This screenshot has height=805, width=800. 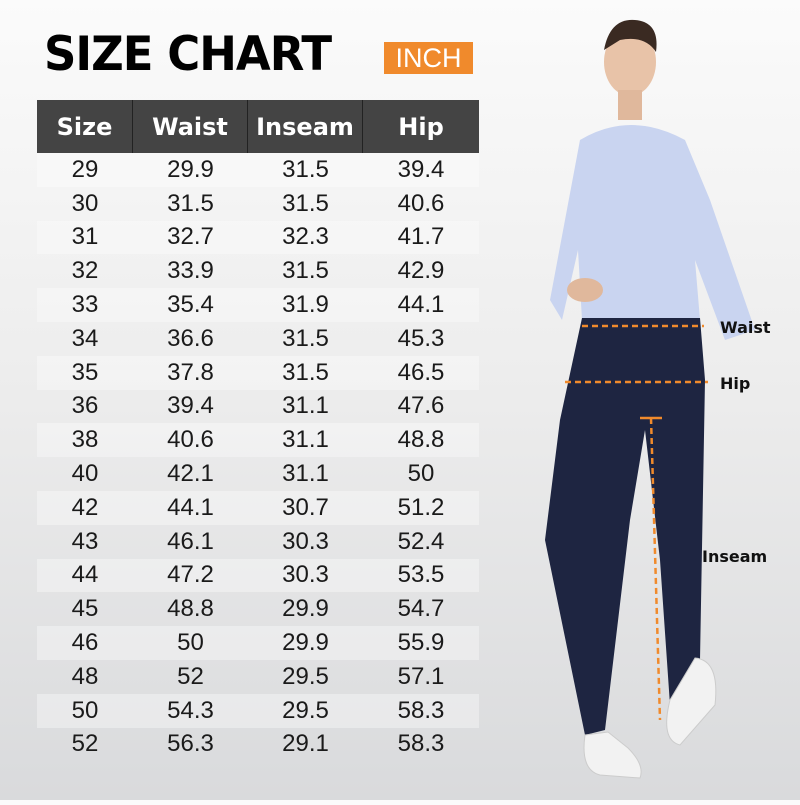 What do you see at coordinates (190, 676) in the screenshot?
I see `cell-waist: 52` at bounding box center [190, 676].